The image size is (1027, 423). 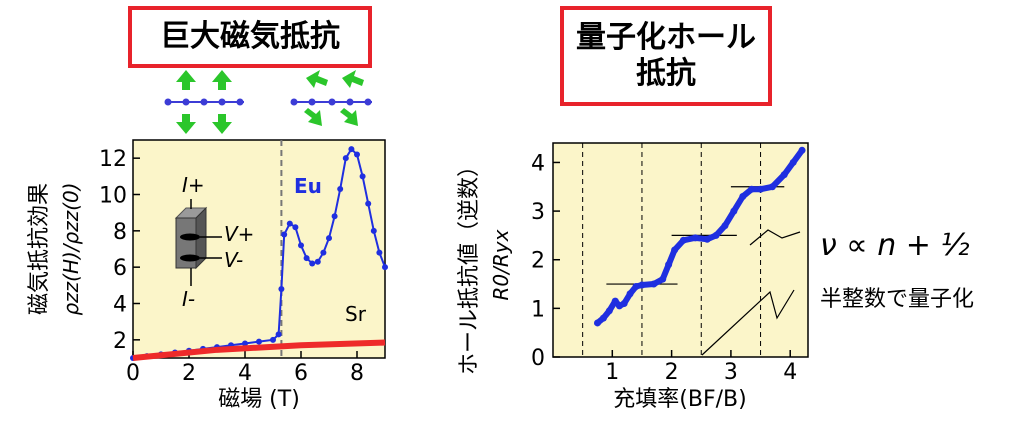 I want to click on spin-chain-right, so click(x=331, y=98).